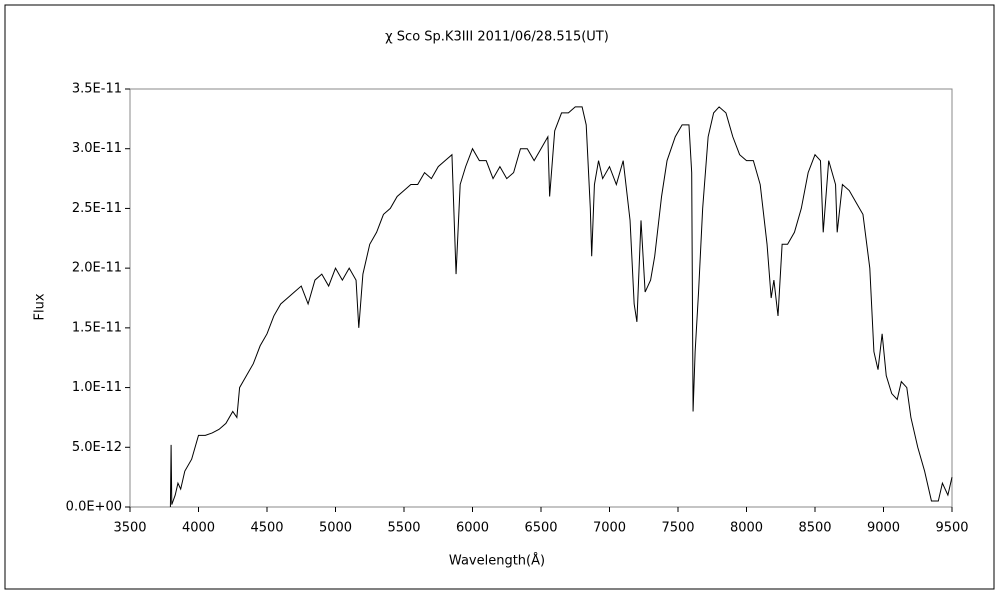 Image resolution: width=1000 pixels, height=604 pixels. Describe the element at coordinates (97, 387) in the screenshot. I see `y-tick-label: 1.0E-11` at that location.